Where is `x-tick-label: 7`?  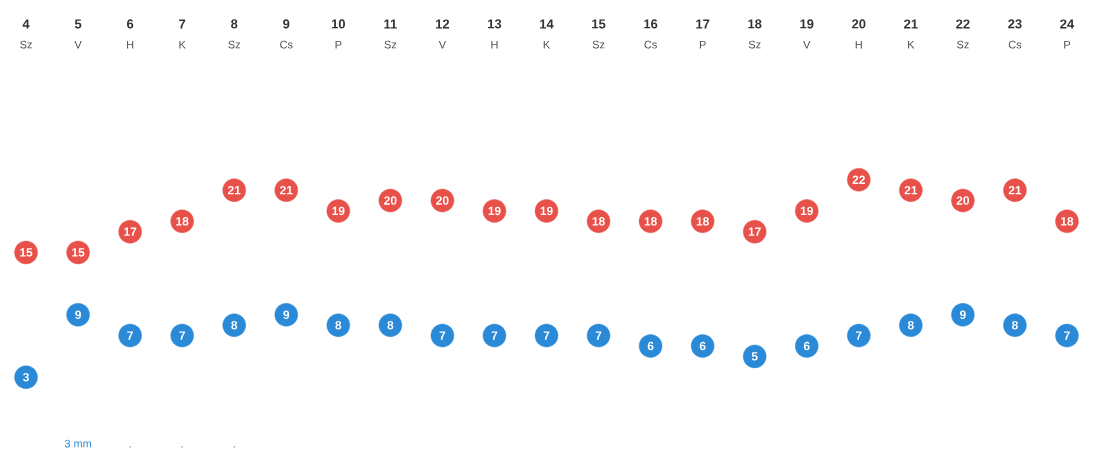
x-tick-label: 7 is located at coordinates (182, 24).